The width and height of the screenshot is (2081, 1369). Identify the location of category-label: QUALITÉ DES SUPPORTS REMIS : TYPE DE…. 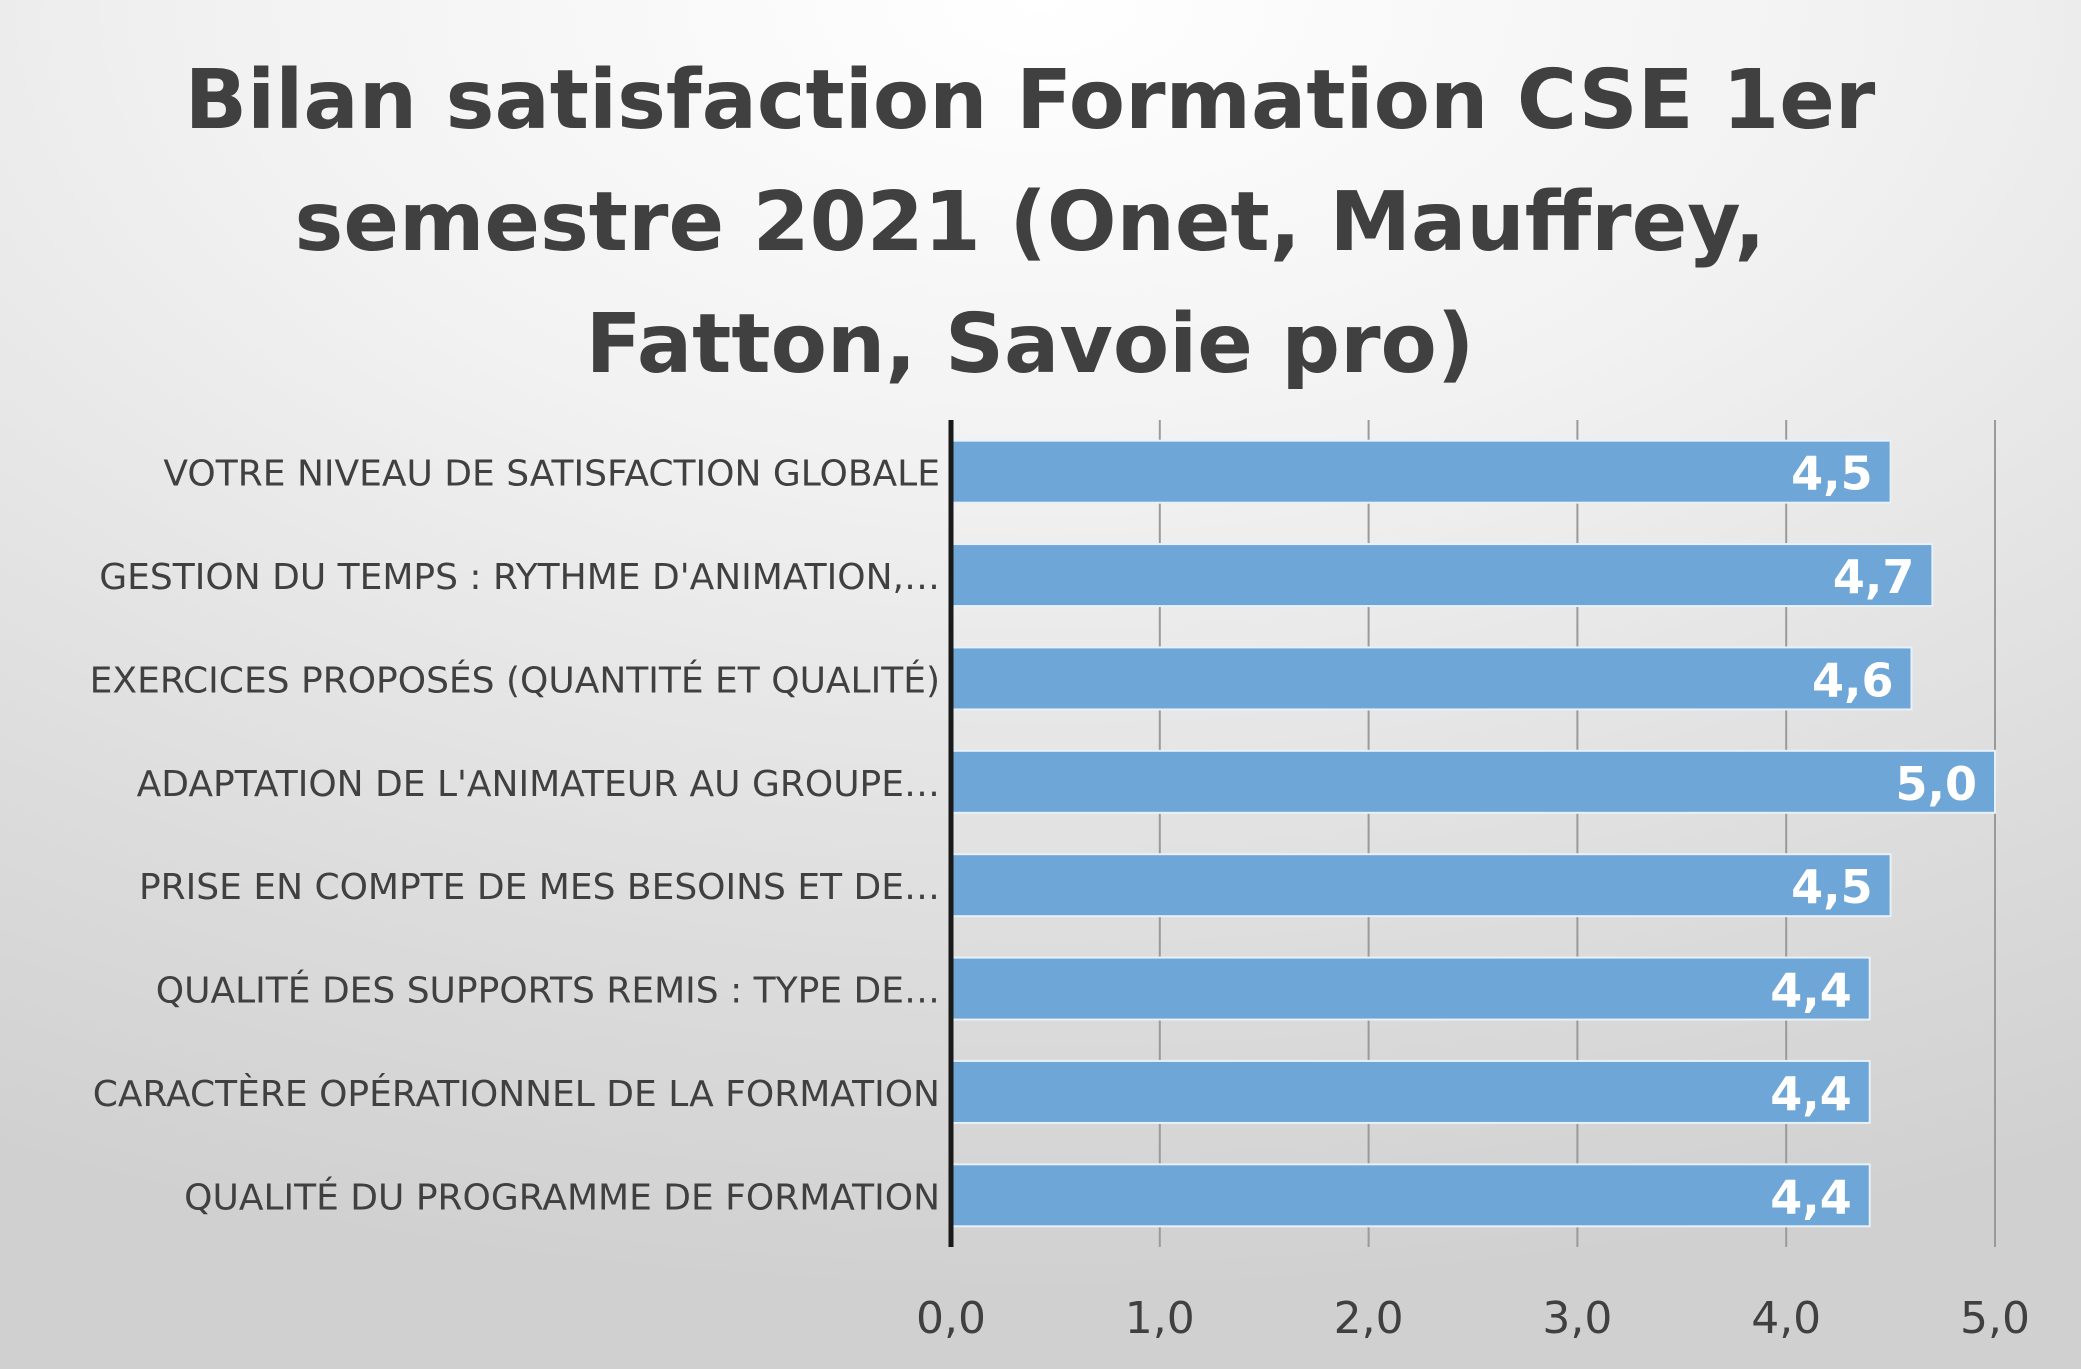
(548, 991).